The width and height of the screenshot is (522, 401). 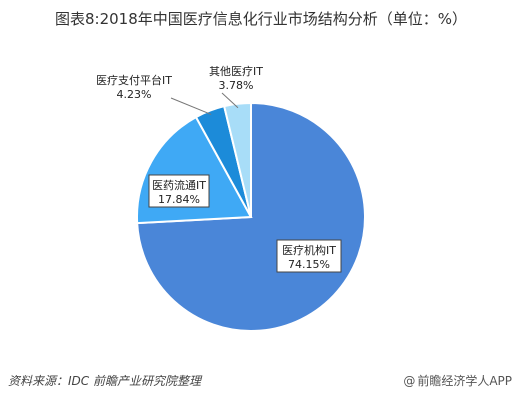 What do you see at coordinates (191, 106) in the screenshot?
I see `leader-line-payment-platform-it` at bounding box center [191, 106].